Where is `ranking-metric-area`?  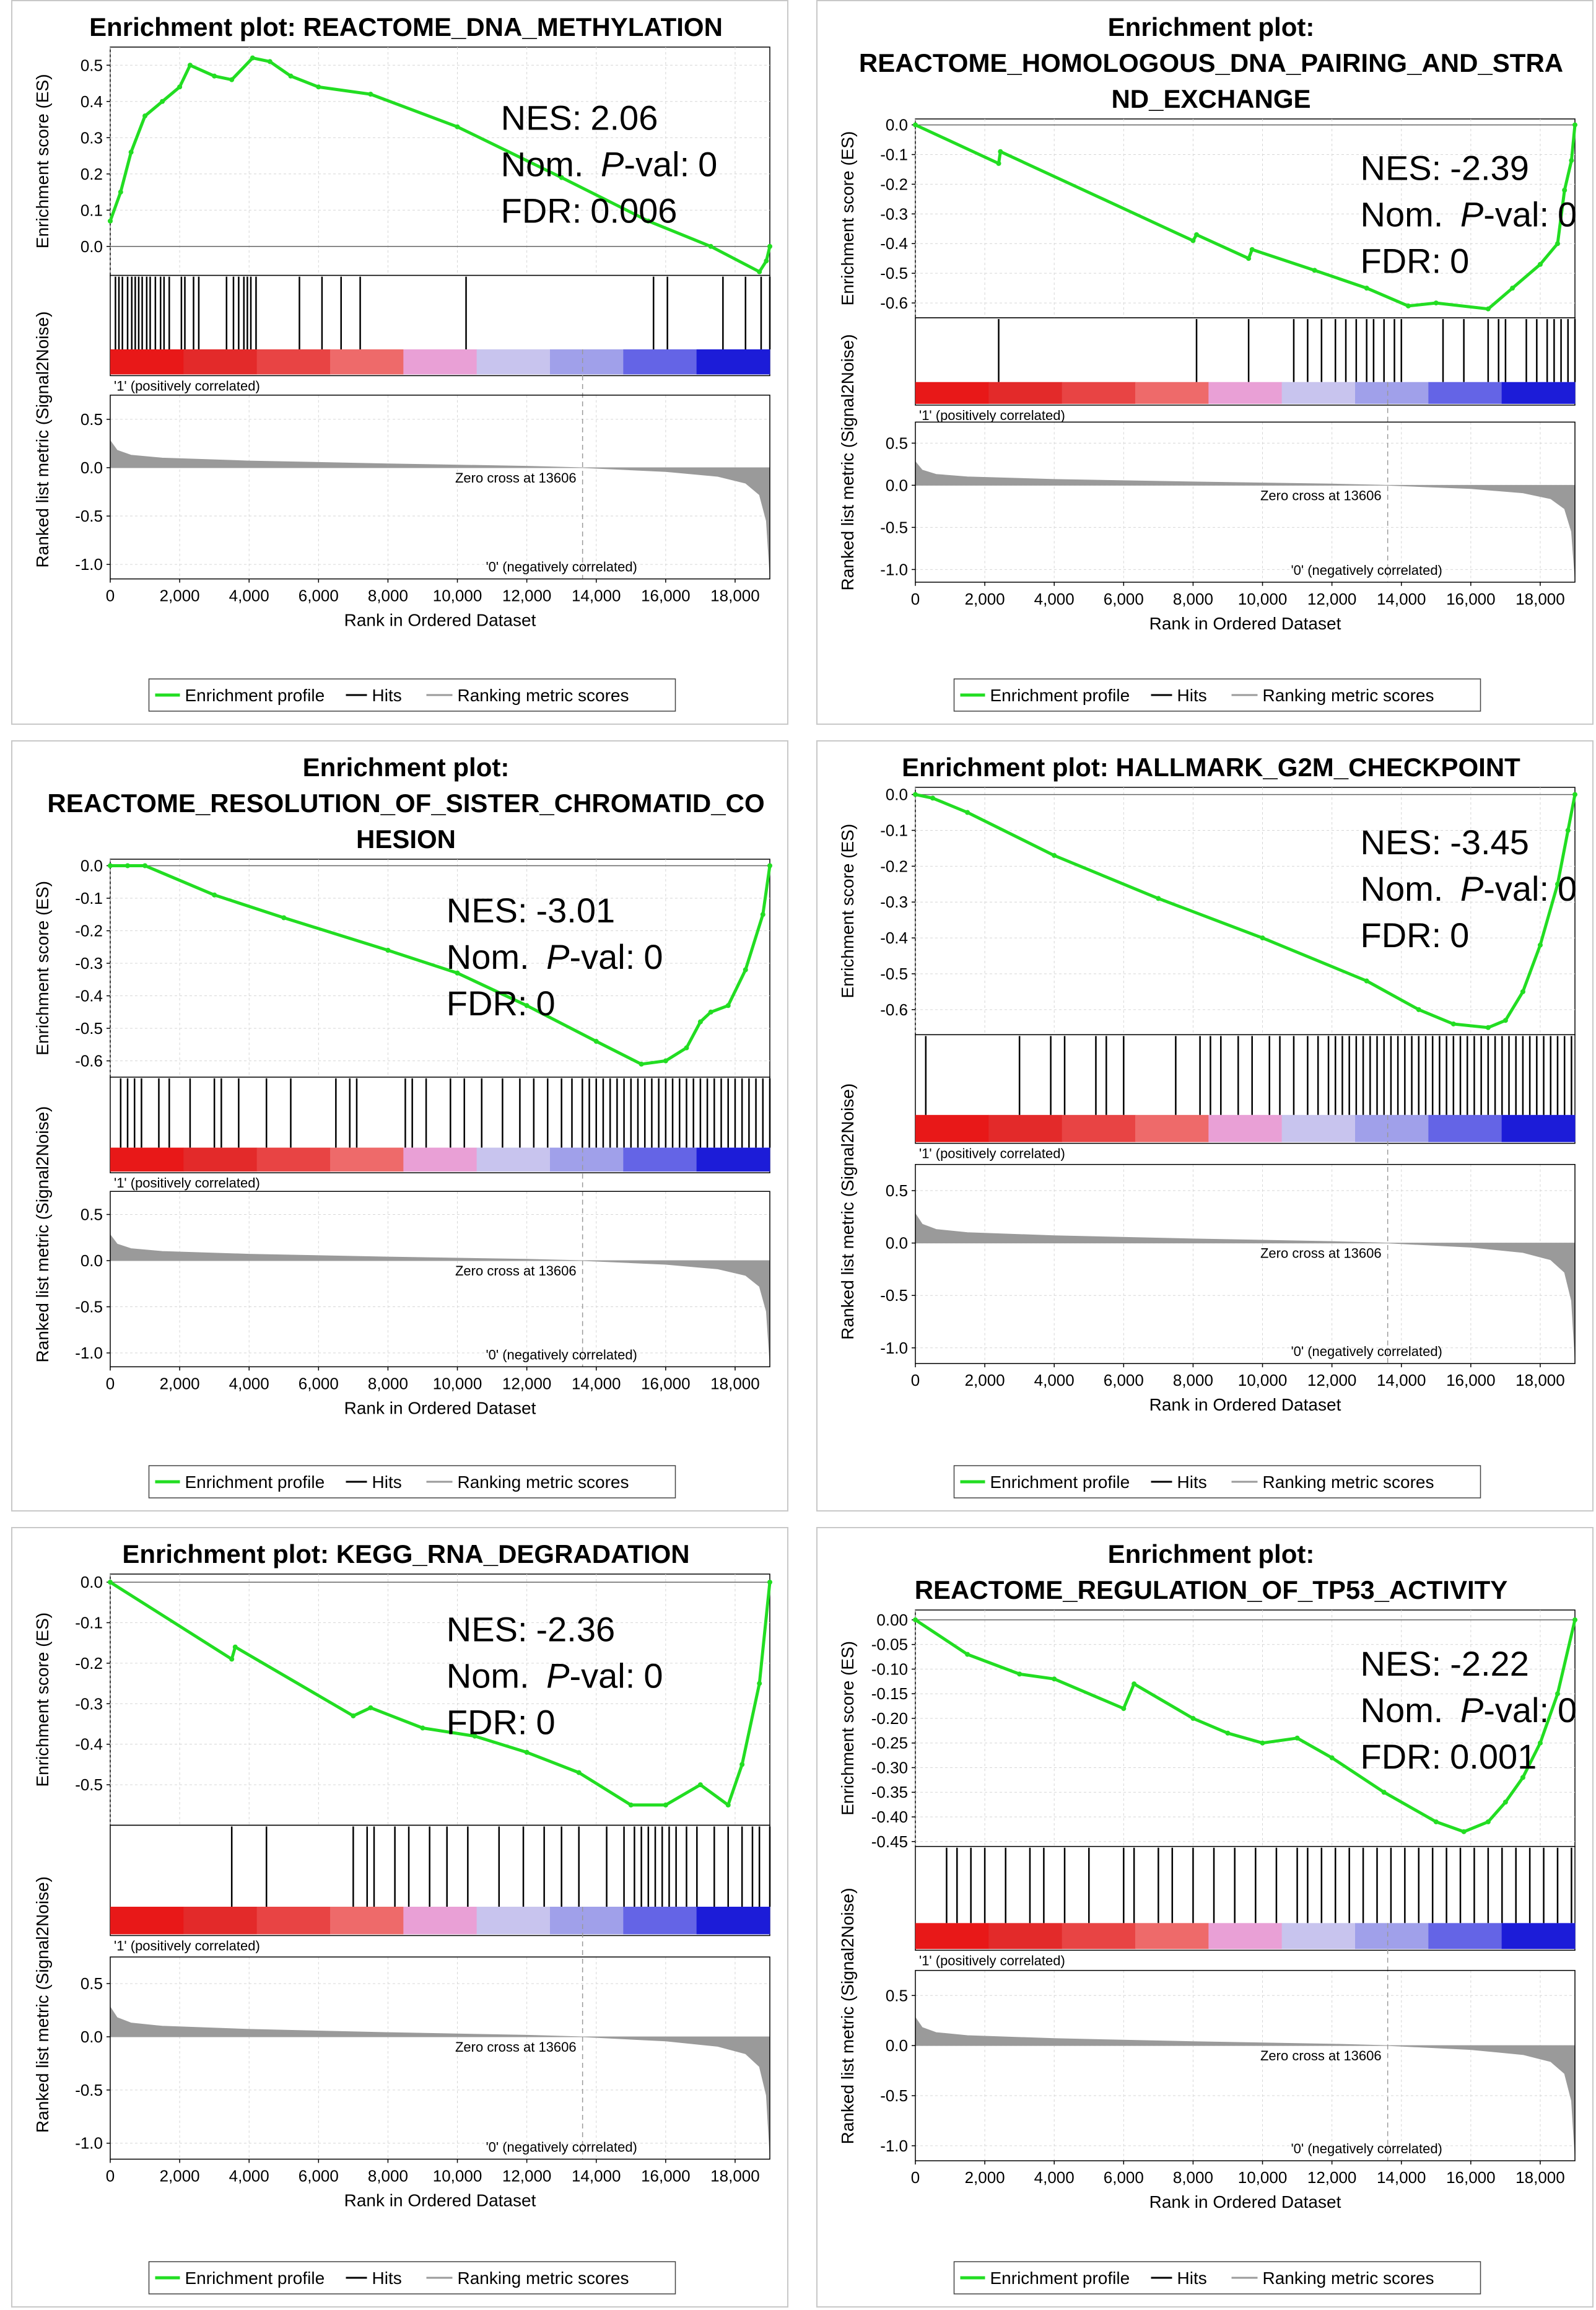 ranking-metric-area is located at coordinates (440, 506).